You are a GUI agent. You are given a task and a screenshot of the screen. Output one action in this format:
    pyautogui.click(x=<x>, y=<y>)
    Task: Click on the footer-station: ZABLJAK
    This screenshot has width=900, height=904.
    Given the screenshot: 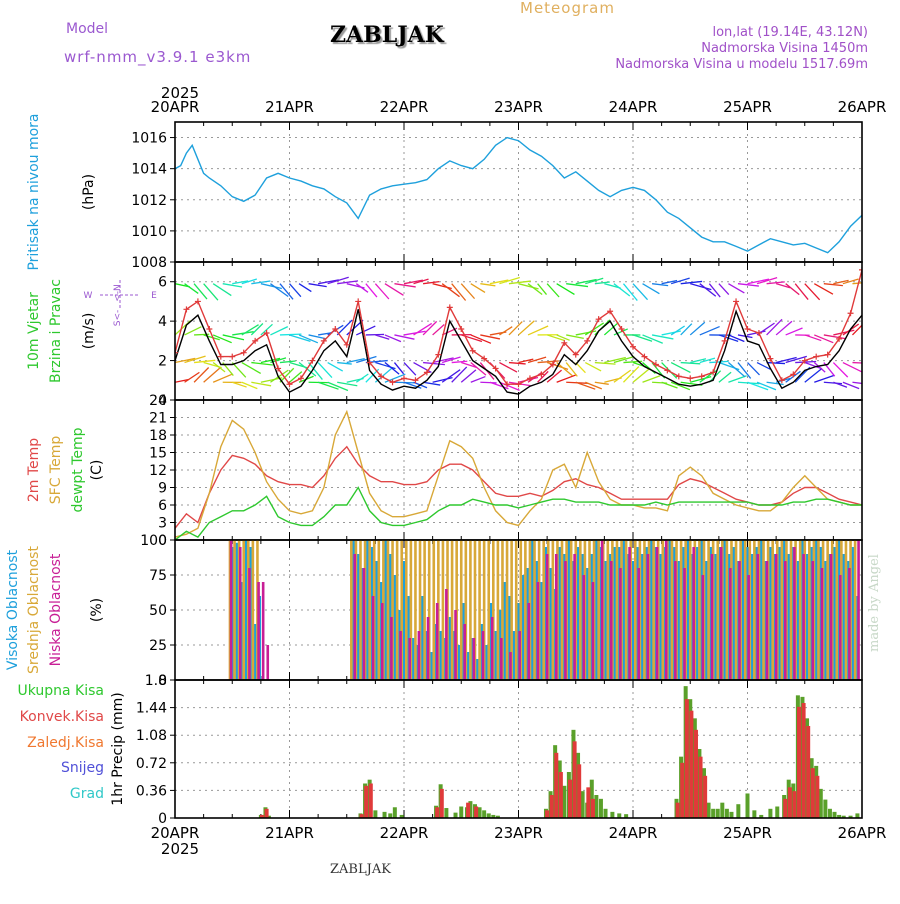 What is the action you would take?
    pyautogui.click(x=360, y=869)
    